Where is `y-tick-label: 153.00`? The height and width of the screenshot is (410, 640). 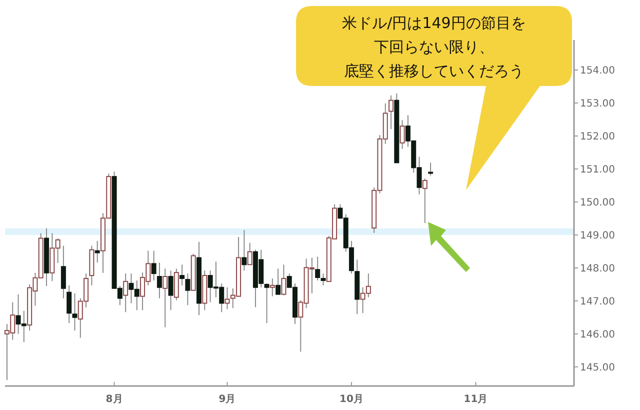
y-tick-label: 153.00 is located at coordinates (597, 104).